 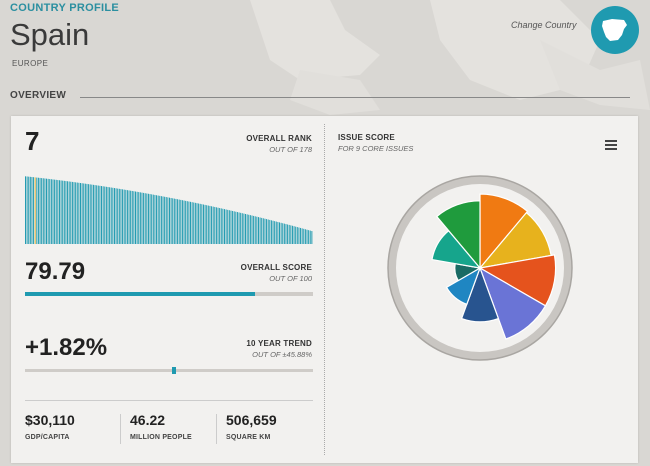 I want to click on issue-score-rose-chart, so click(x=480, y=268).